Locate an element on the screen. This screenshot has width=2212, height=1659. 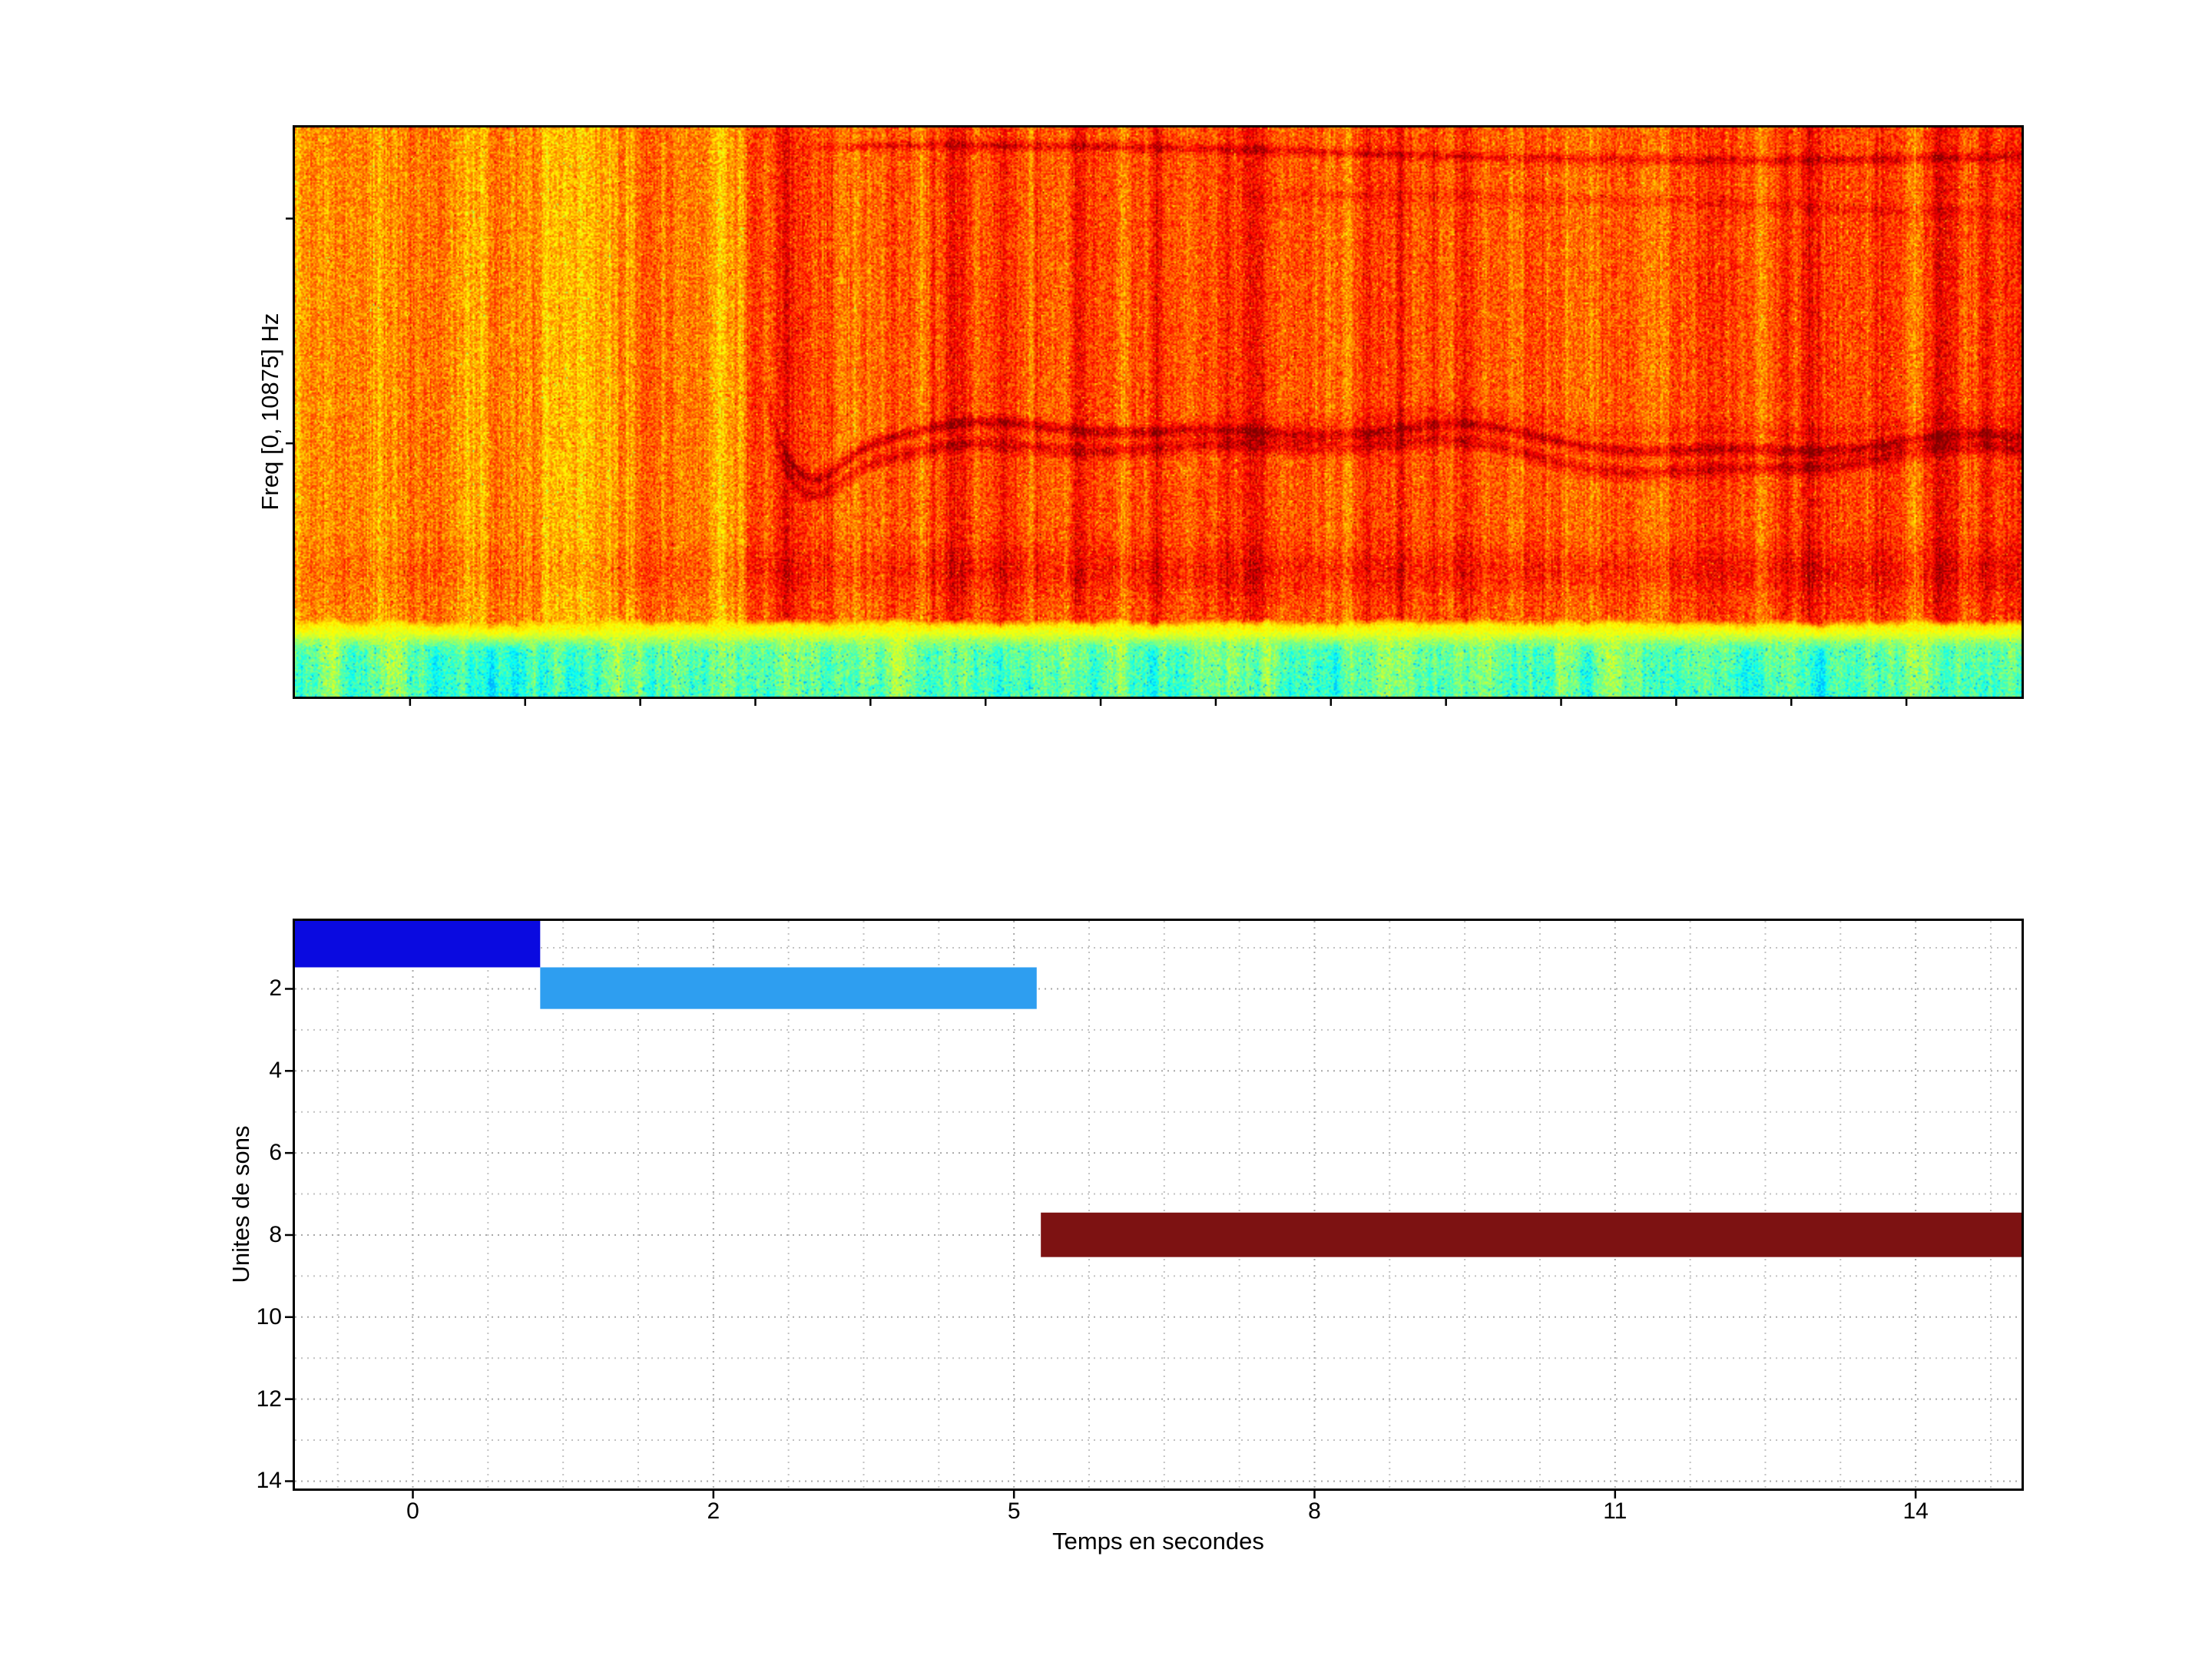
y-tick-label-2: 2 is located at coordinates (275, 988).